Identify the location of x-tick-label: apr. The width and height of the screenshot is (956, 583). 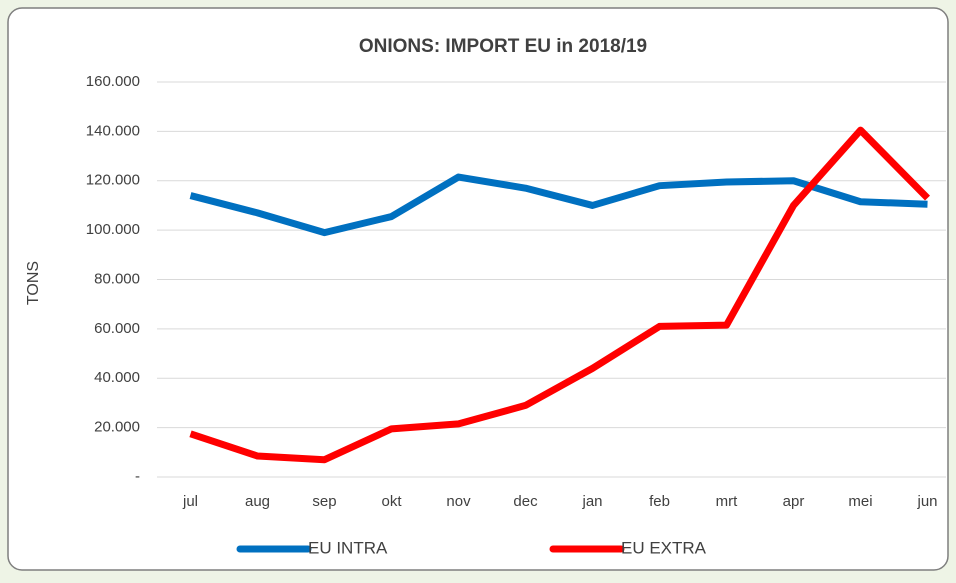
(794, 501).